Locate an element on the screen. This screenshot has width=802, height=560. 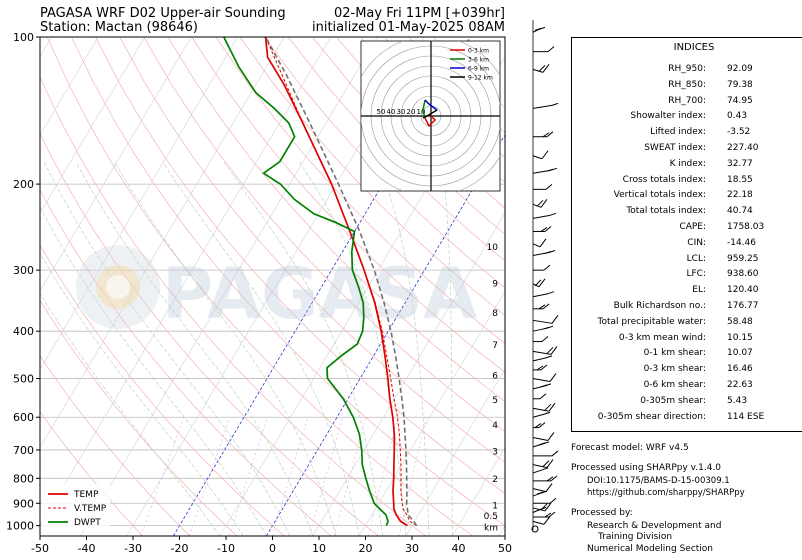
title-right-line-2: initialized 01-May-2025 08AM is located at coordinates (408, 27).